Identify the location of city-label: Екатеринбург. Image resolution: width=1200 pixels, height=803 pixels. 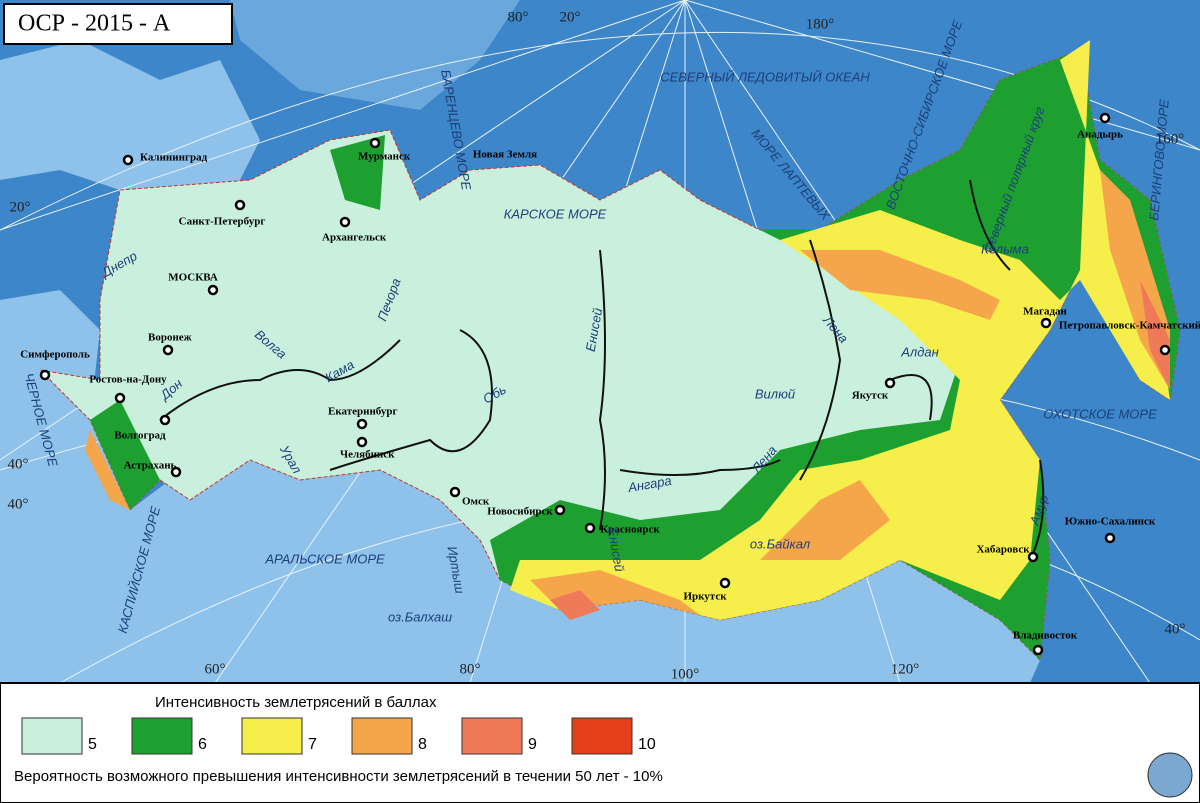
(363, 412).